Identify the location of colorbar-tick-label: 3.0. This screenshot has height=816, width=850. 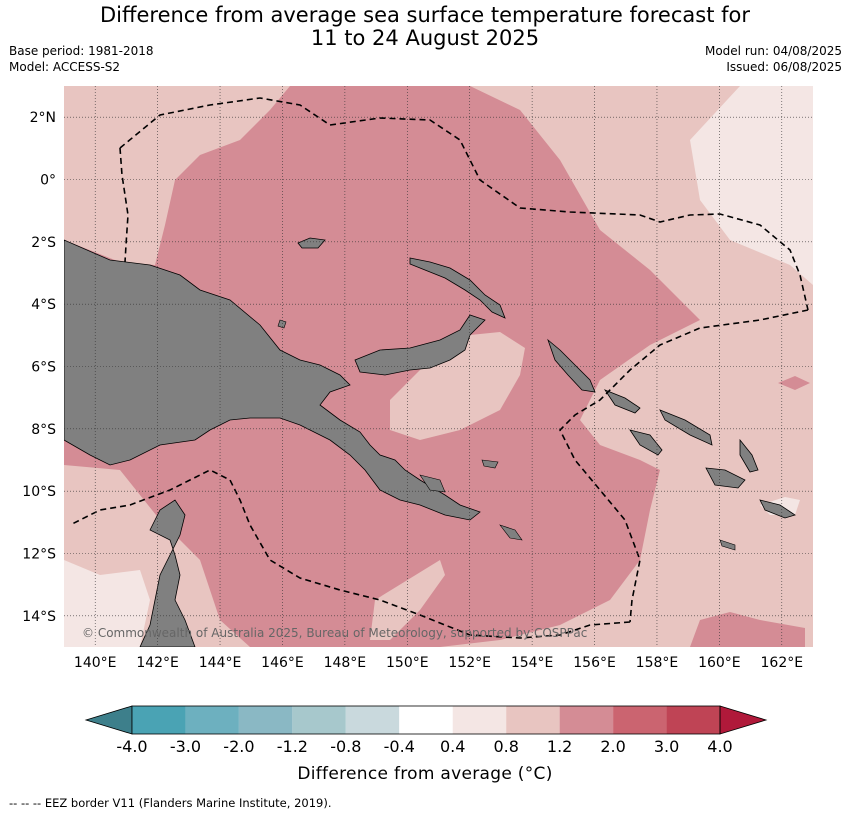
(666, 746).